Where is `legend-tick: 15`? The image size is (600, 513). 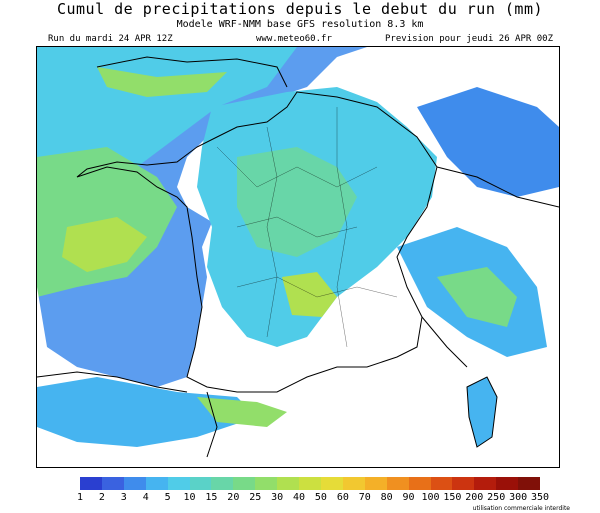 legend-tick: 15 is located at coordinates (211, 497).